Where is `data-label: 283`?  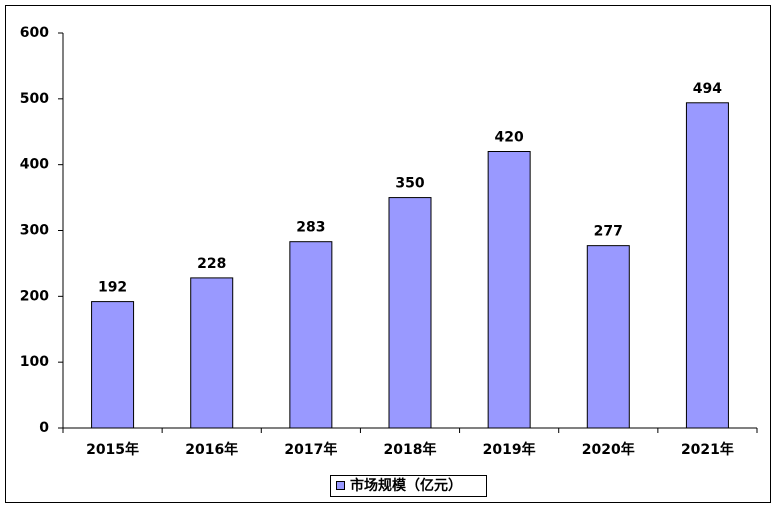 data-label: 283 is located at coordinates (310, 228).